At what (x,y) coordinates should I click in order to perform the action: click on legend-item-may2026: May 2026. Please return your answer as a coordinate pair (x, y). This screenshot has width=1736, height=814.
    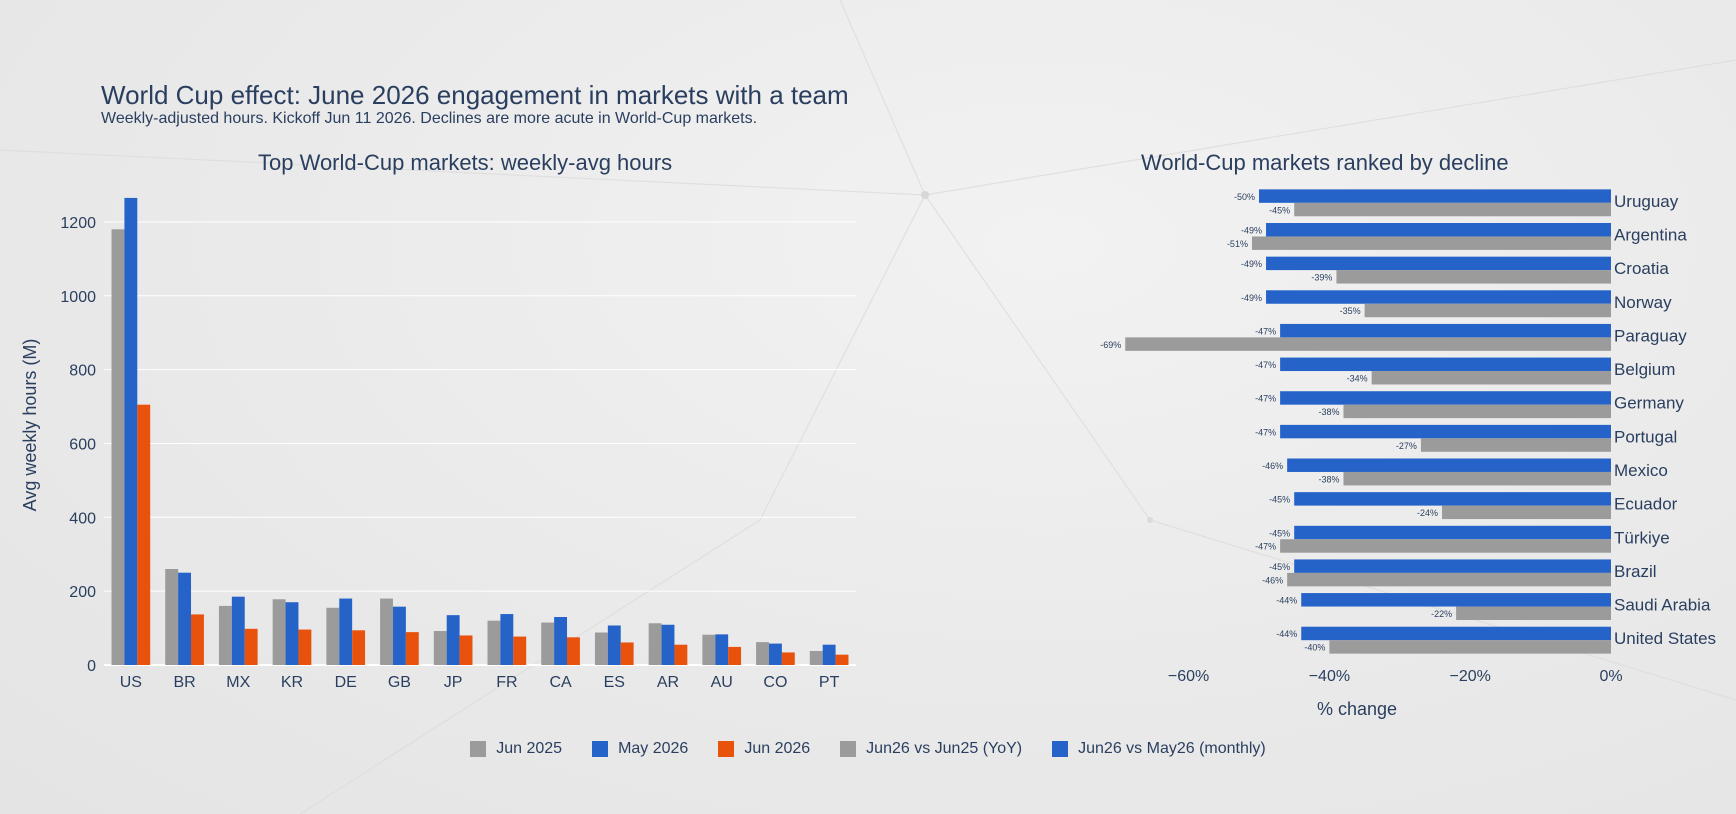
    Looking at the image, I should click on (640, 749).